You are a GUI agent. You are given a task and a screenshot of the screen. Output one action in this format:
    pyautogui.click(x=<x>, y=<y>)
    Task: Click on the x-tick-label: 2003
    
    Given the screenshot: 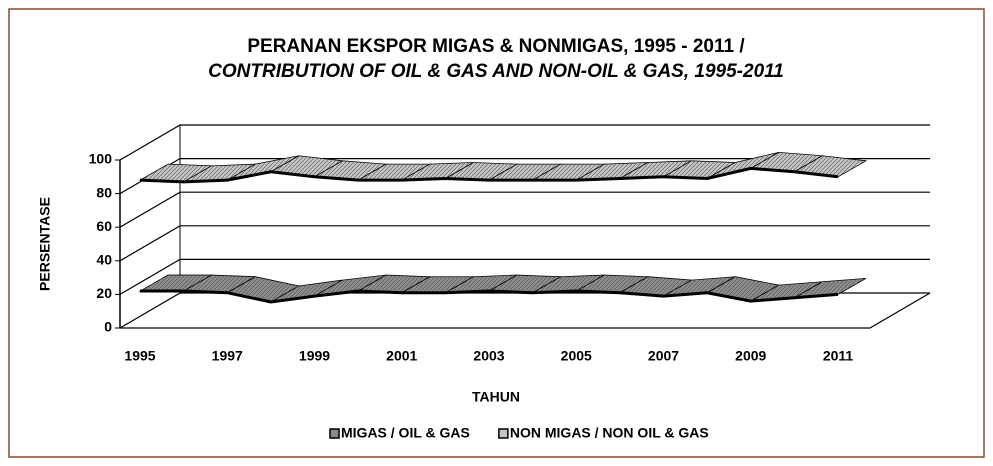 What is the action you would take?
    pyautogui.click(x=488, y=356)
    